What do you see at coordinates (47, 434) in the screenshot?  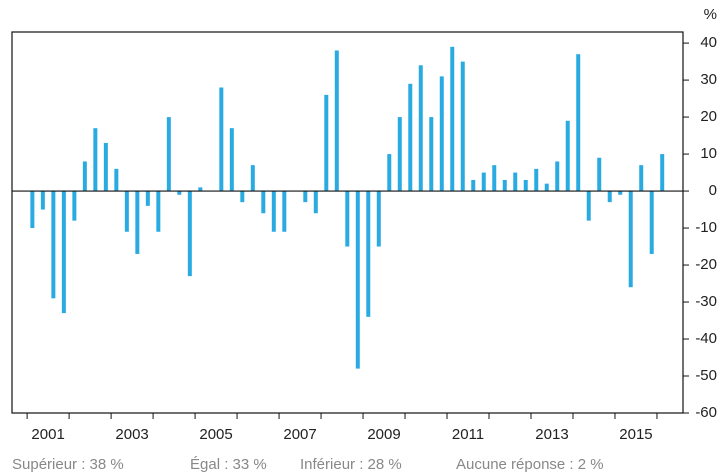 I see `x-tick-label: 2001` at bounding box center [47, 434].